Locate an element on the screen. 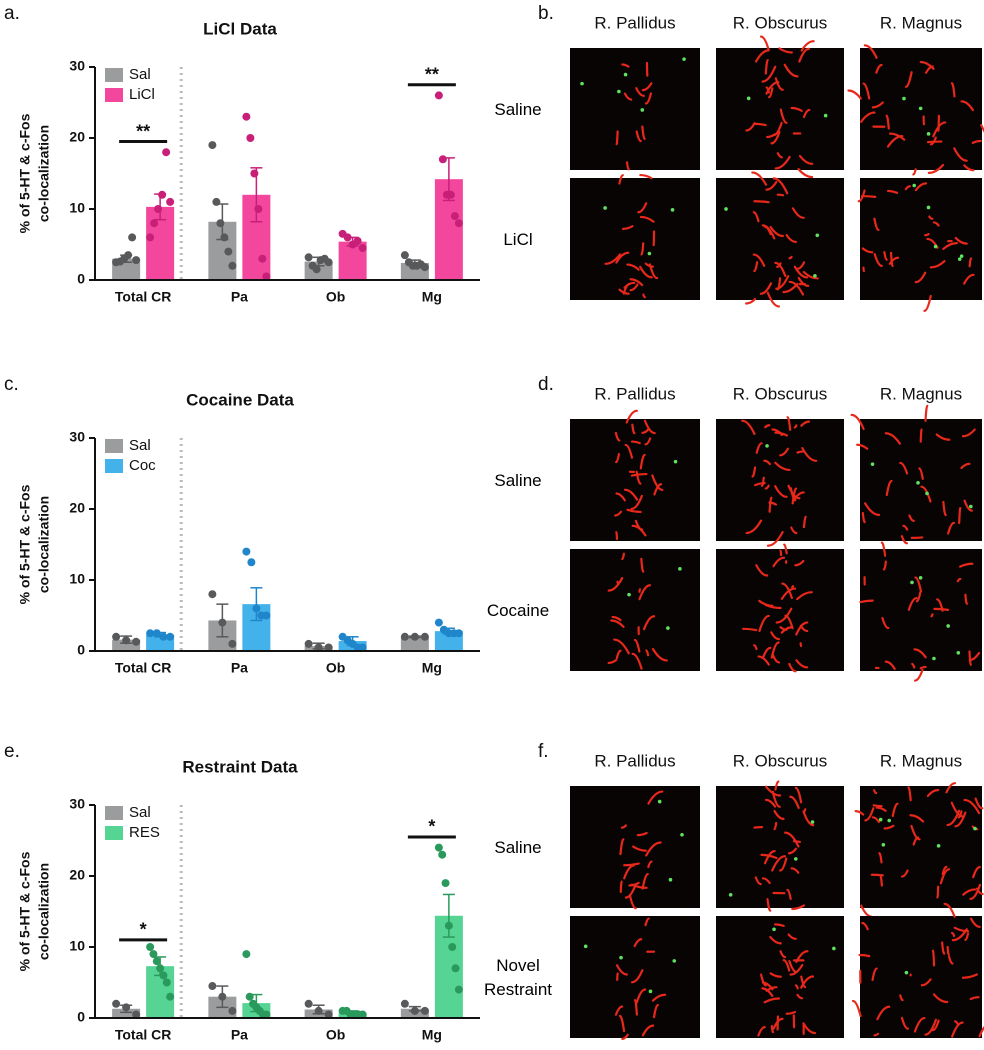 This screenshot has height=1050, width=984. y-axis-label: % of 5-HT & c-Fos is located at coordinates (25, 911).